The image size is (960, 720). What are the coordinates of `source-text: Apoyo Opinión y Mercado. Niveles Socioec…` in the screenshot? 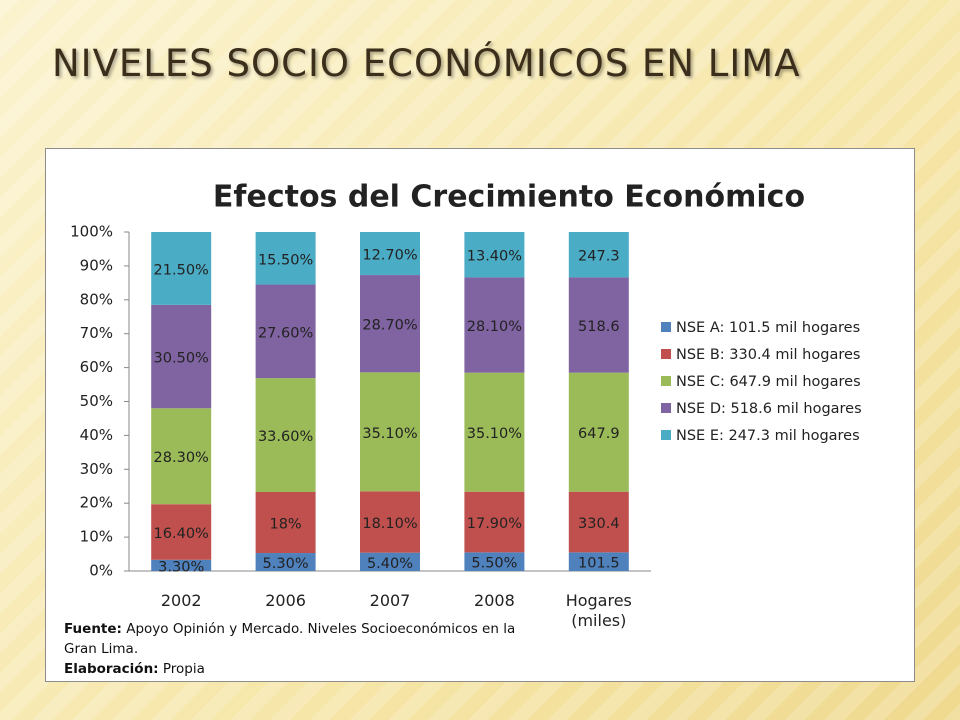 It's located at (290, 639).